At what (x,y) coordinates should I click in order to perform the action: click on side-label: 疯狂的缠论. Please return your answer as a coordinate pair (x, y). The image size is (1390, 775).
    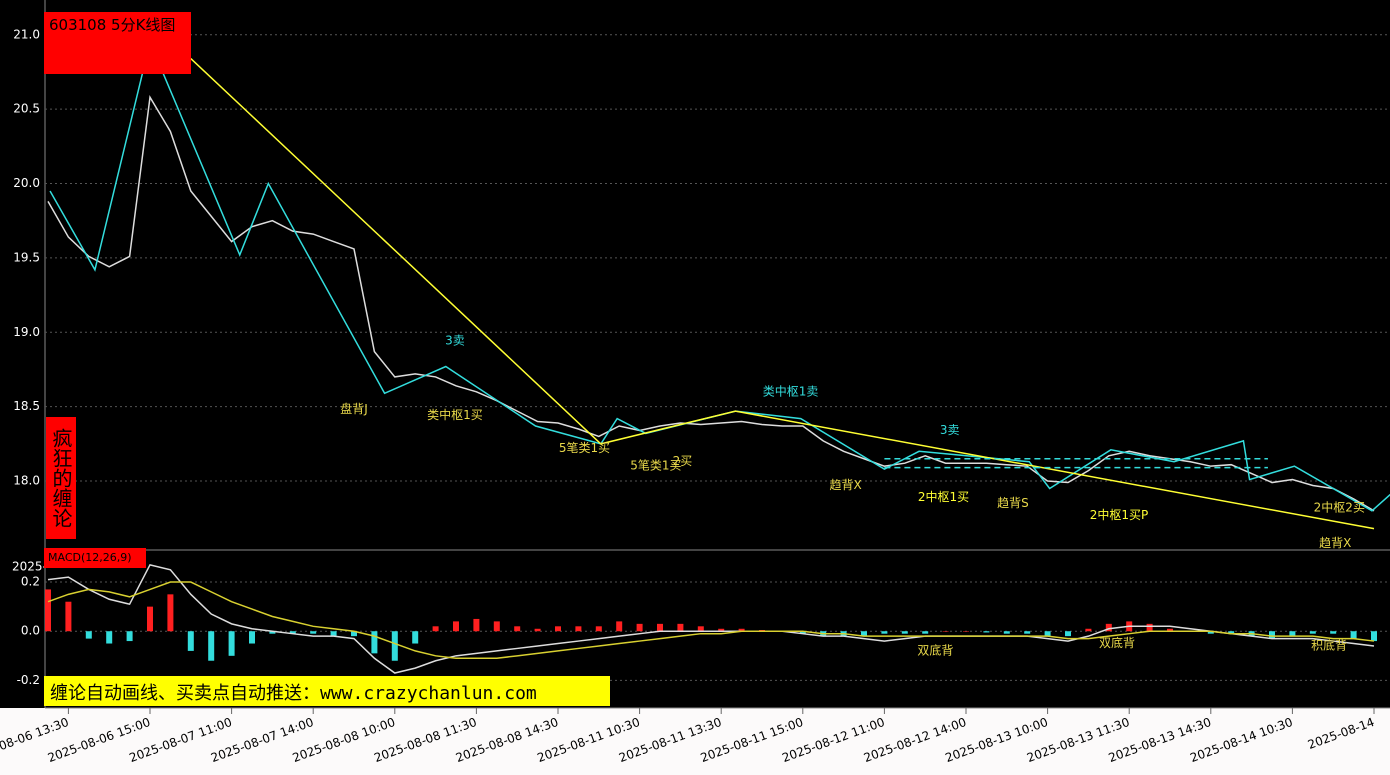
    Looking at the image, I should click on (61, 478).